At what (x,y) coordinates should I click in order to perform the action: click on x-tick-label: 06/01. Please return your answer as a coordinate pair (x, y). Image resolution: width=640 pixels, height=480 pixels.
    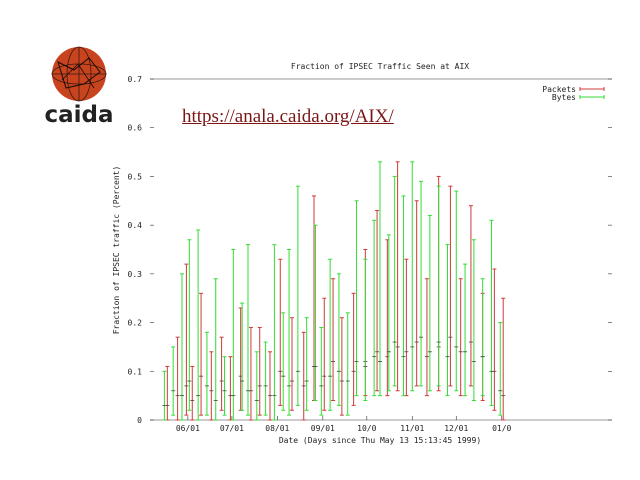
    Looking at the image, I should click on (188, 428).